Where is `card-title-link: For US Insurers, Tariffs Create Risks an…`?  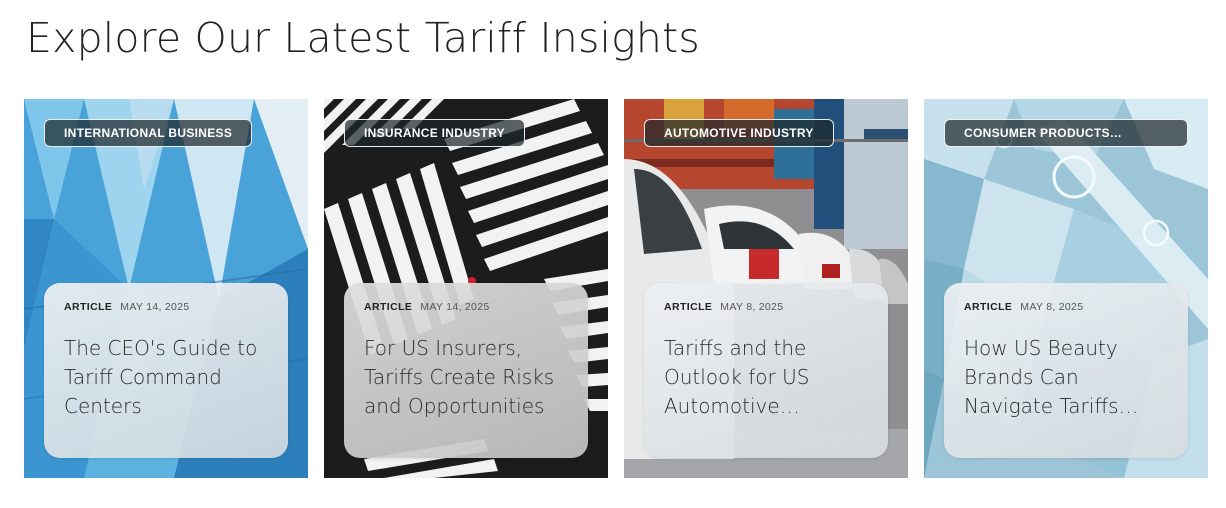
card-title-link: For US Insurers, Tariffs Create Risks an… is located at coordinates (459, 377).